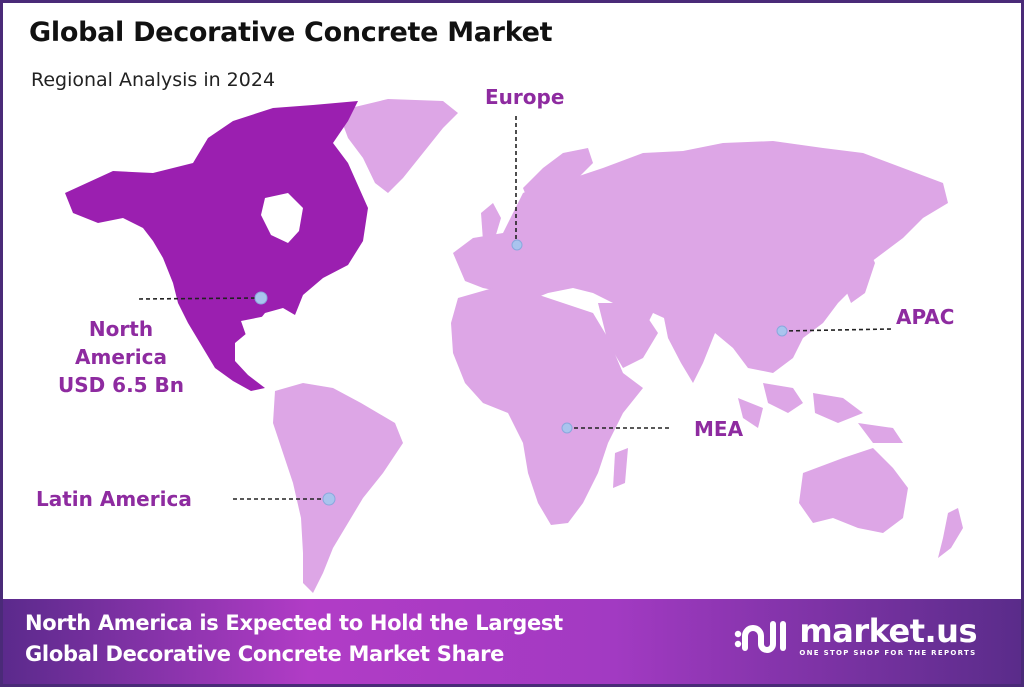  What do you see at coordinates (329, 499) in the screenshot?
I see `latin-america-marker` at bounding box center [329, 499].